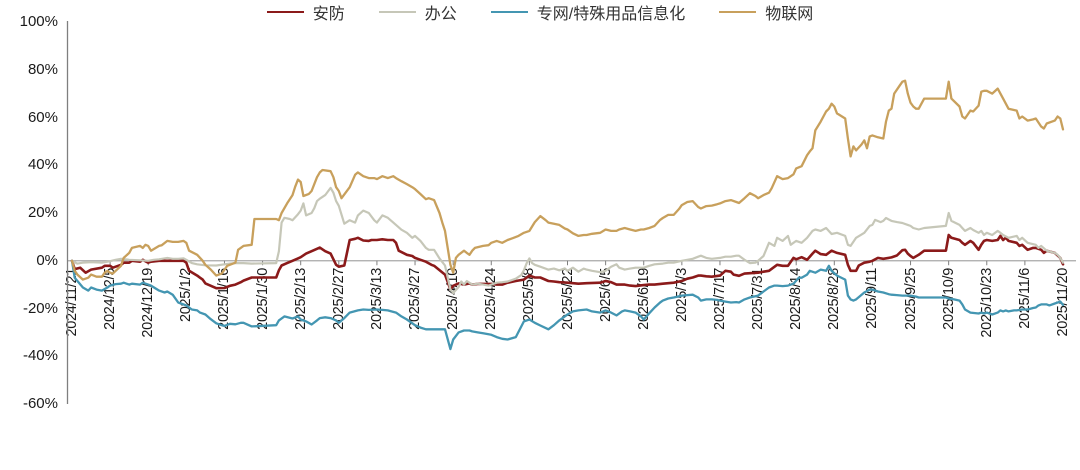 This screenshot has height=470, width=1080. What do you see at coordinates (40, 356) in the screenshot?
I see `y-axis-tick-label: -40%` at bounding box center [40, 356].